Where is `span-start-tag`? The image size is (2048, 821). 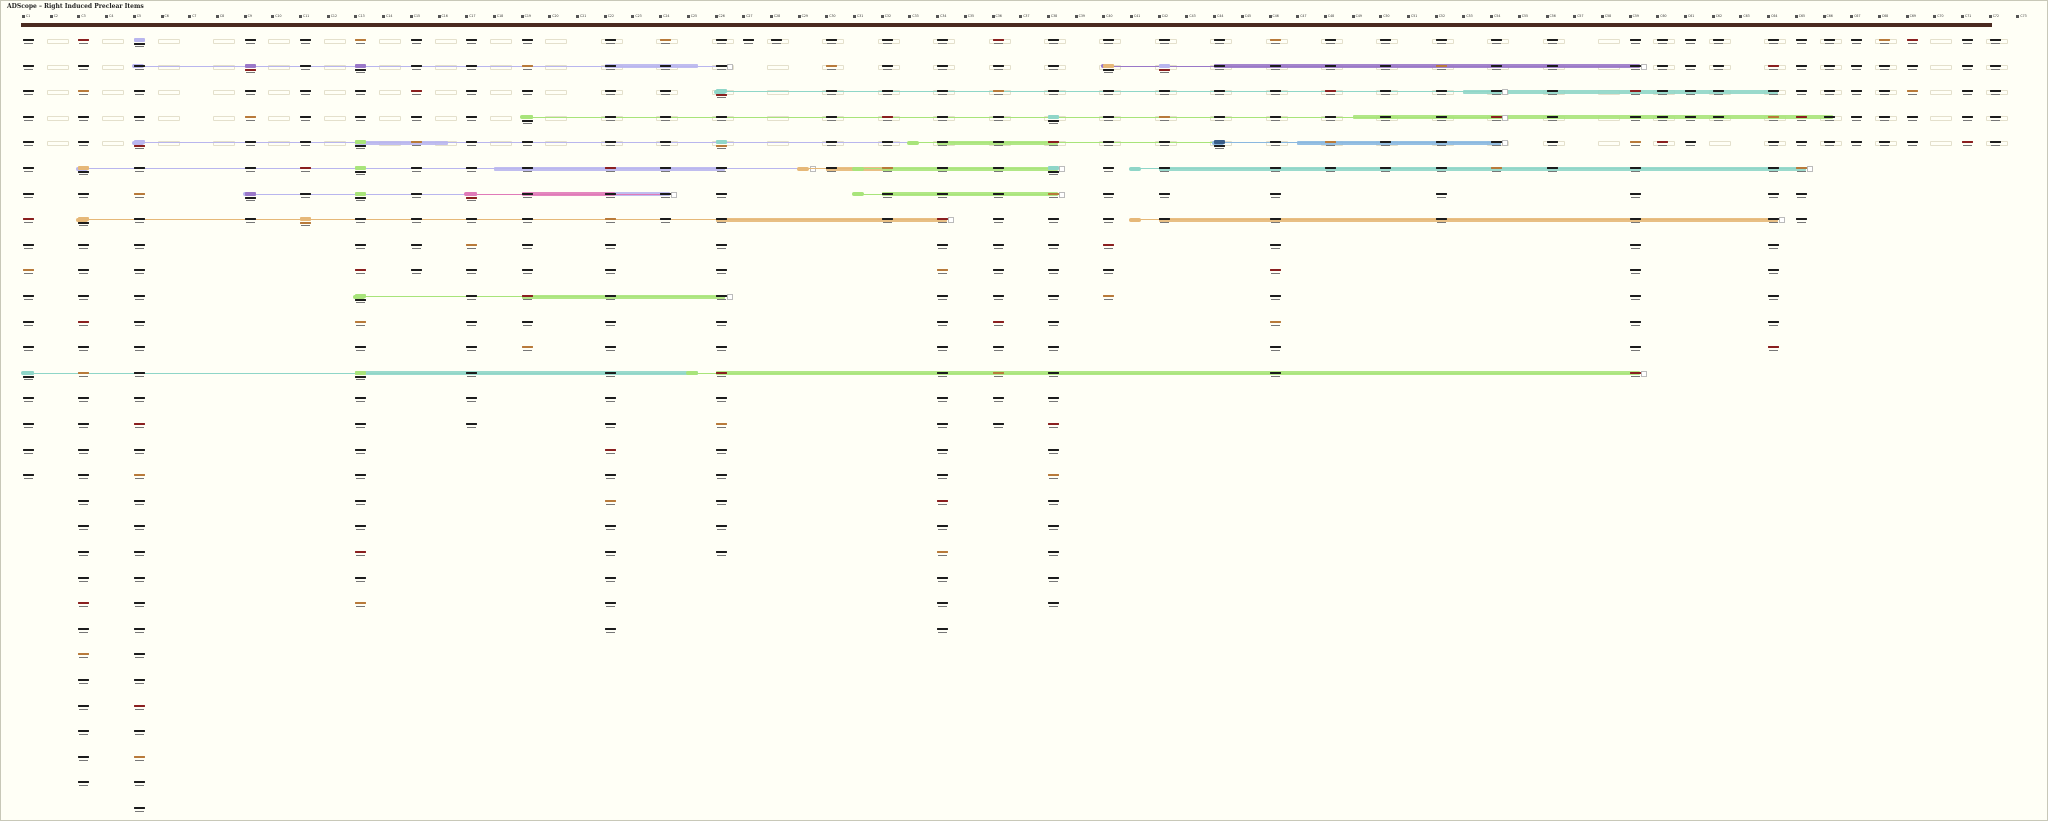 span-start-tag is located at coordinates (691, 373).